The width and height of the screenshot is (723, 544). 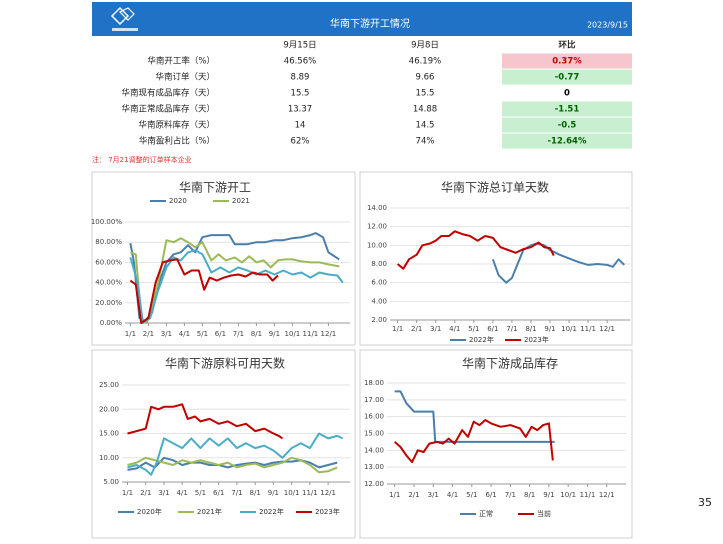 I want to click on table-cell: 46.19%, so click(x=425, y=62).